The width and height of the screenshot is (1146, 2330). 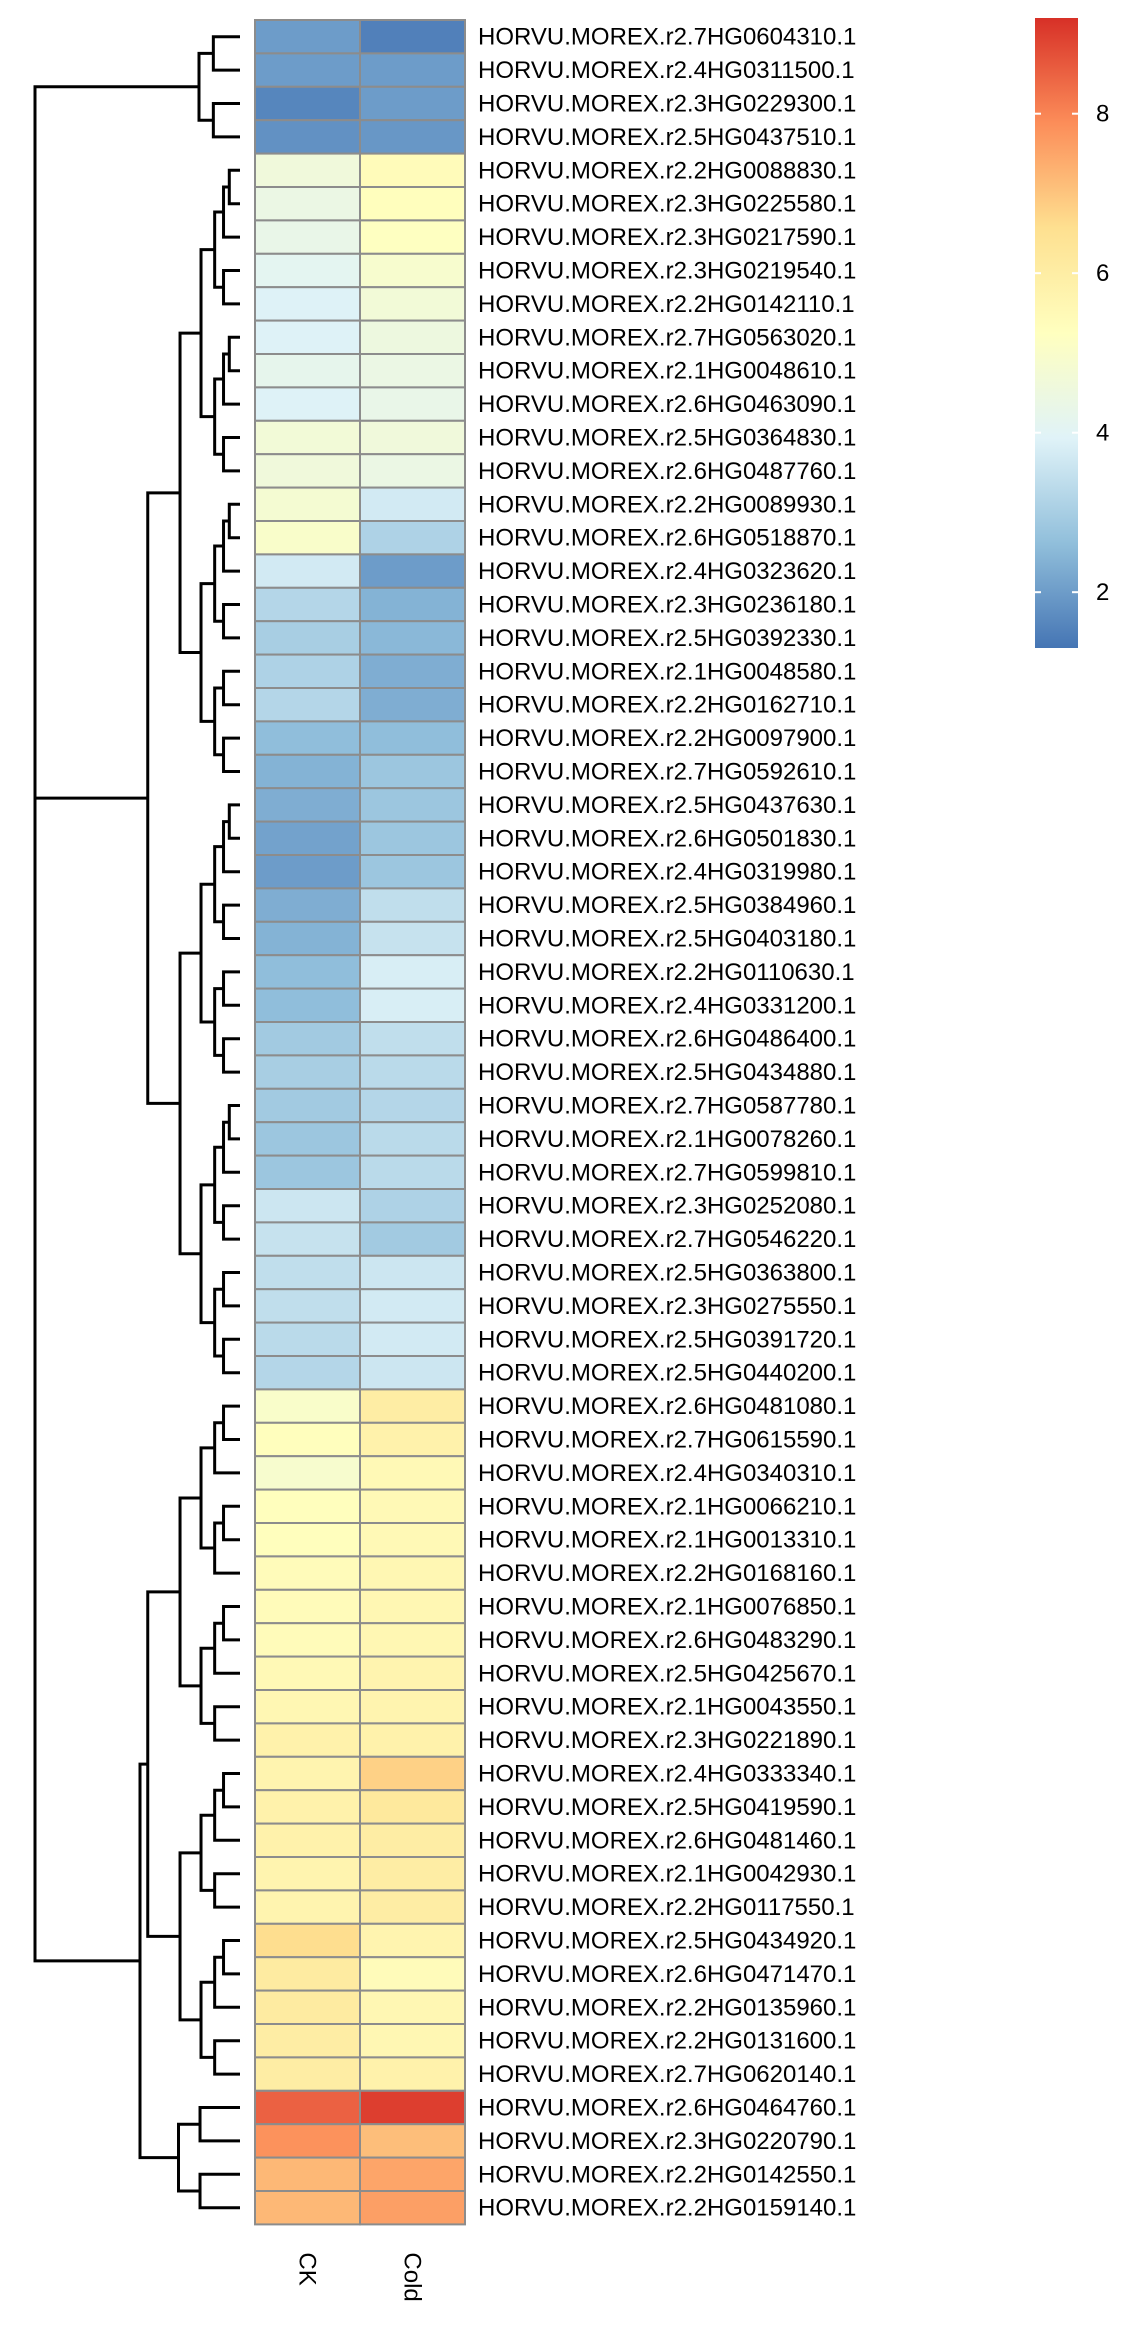 What do you see at coordinates (667, 1239) in the screenshot?
I see `row-label: HORVU.MOREX.r2.7HG0546220.1` at bounding box center [667, 1239].